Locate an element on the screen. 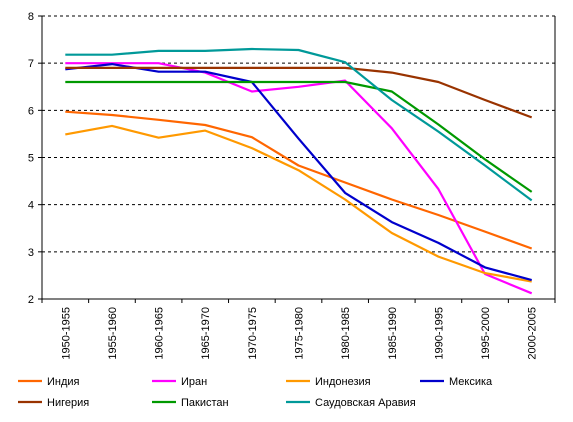  y-tick-label: 5 is located at coordinates (31, 159).